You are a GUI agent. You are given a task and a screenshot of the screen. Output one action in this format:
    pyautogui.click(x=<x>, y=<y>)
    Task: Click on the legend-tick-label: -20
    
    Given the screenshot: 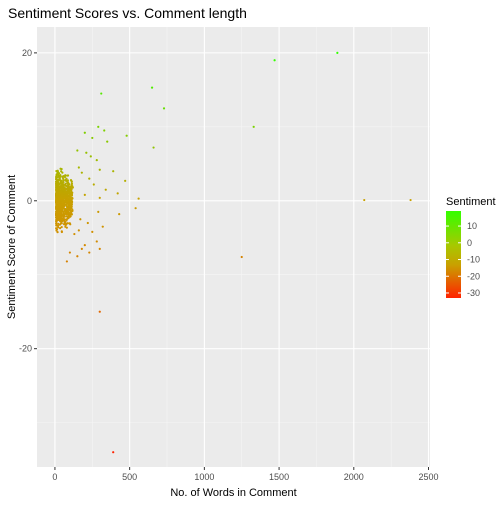 What is the action you would take?
    pyautogui.click(x=473, y=276)
    